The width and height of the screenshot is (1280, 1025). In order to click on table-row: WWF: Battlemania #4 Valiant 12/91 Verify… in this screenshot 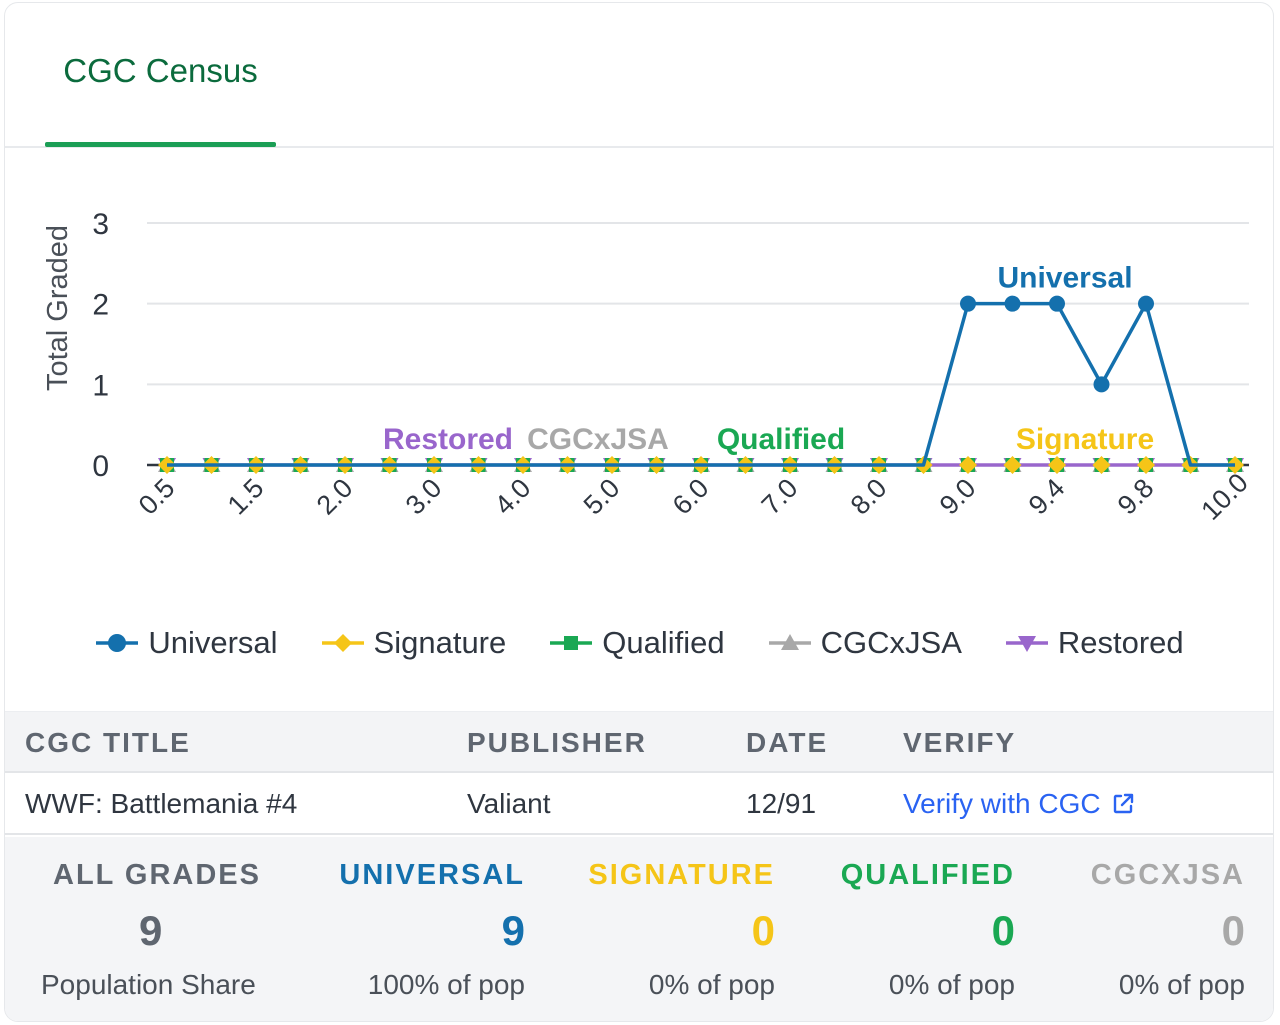, I will do `click(639, 804)`.